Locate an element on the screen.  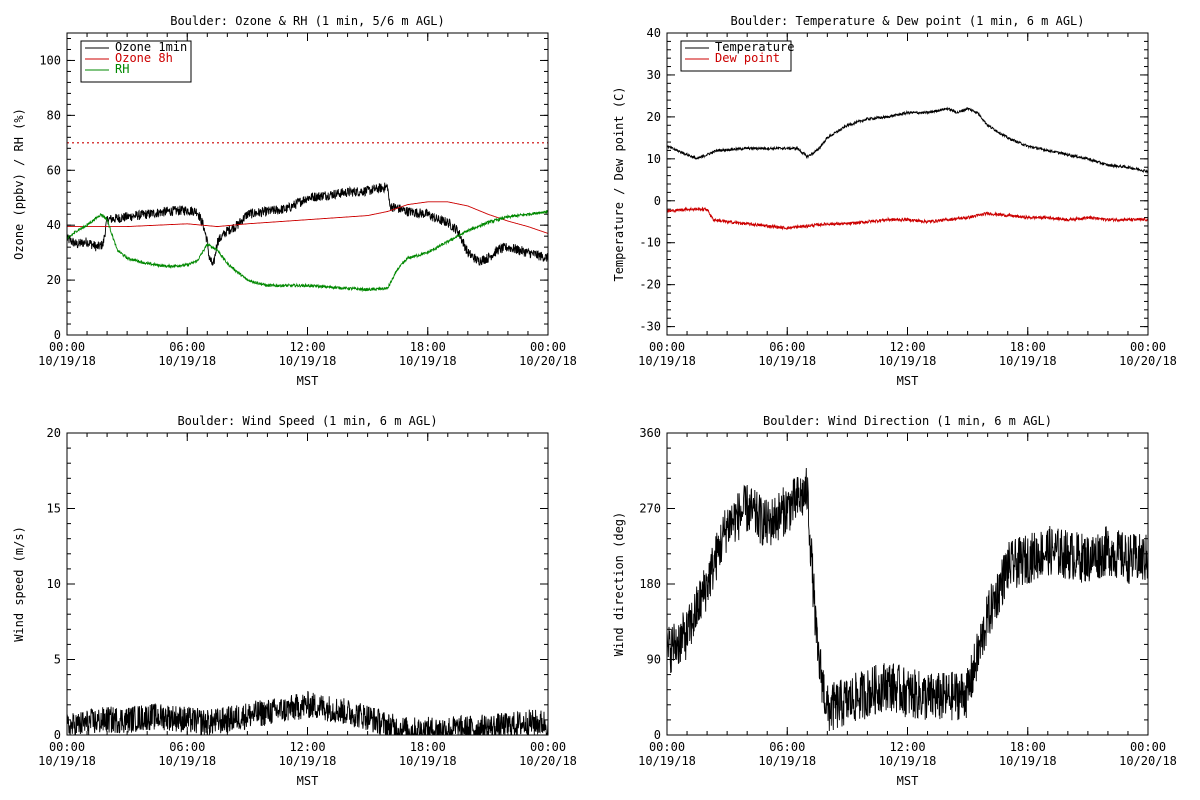
legend-entry: Ozone 8h is located at coordinates (144, 58).